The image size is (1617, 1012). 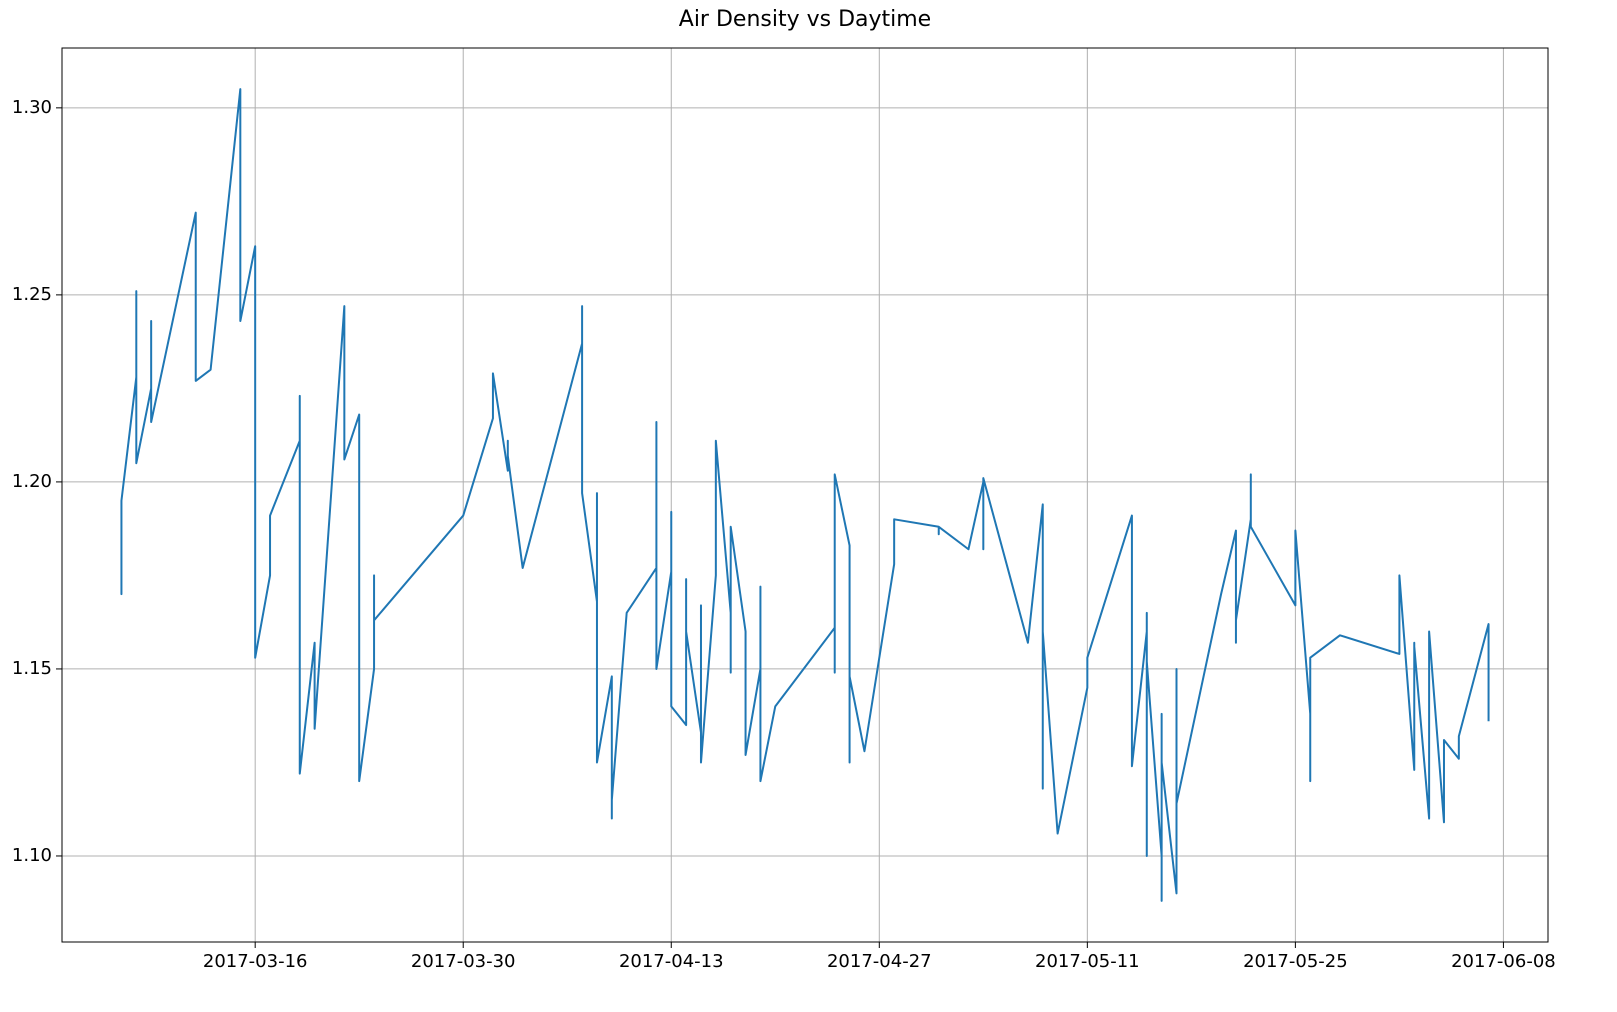 I want to click on chart-title: Air Density vs Daytime, so click(x=805, y=19).